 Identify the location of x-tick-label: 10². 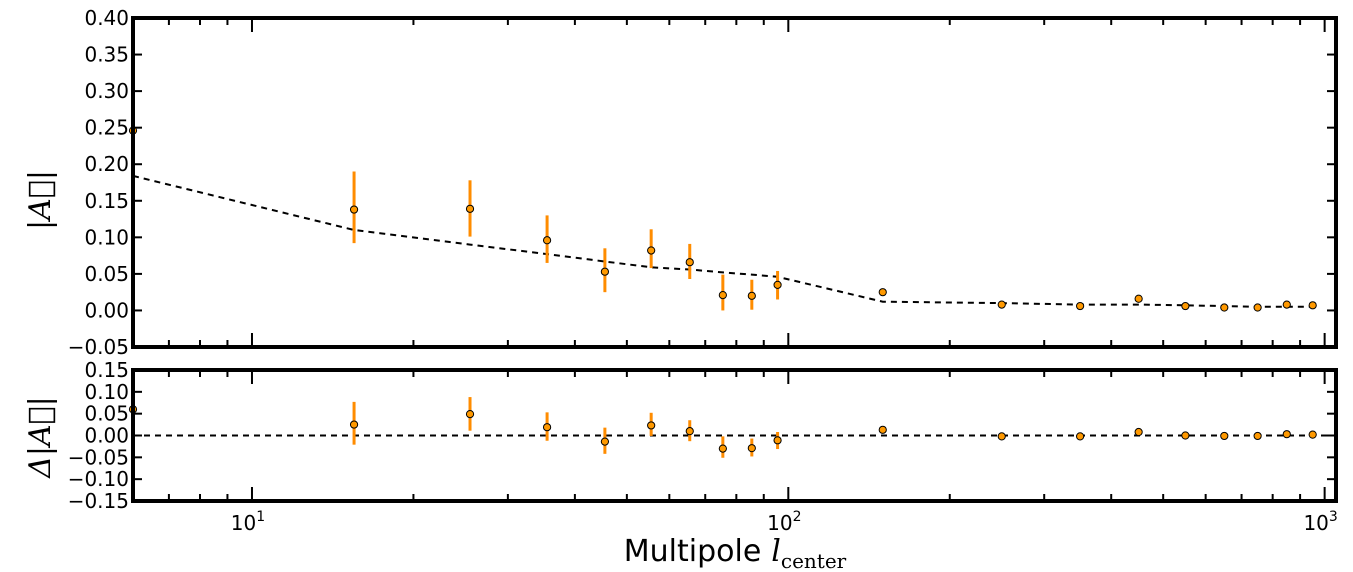
(784, 522).